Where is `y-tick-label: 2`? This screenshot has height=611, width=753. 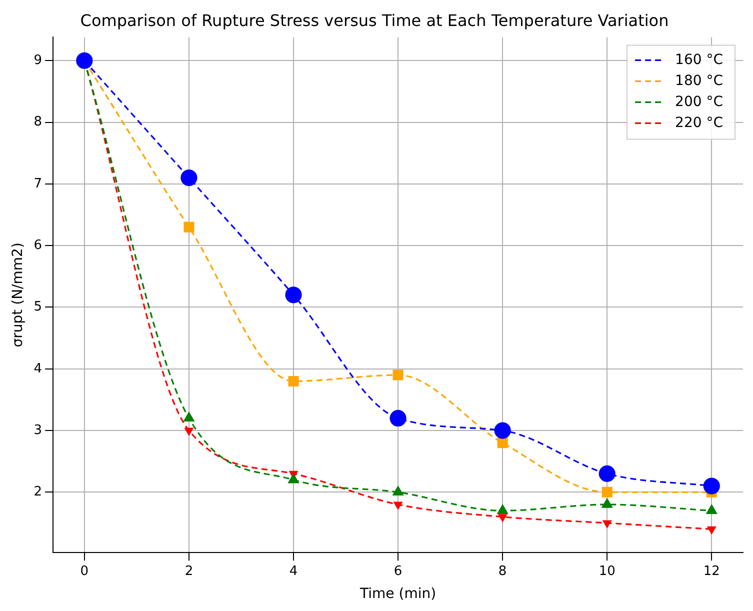
y-tick-label: 2 is located at coordinates (38, 492).